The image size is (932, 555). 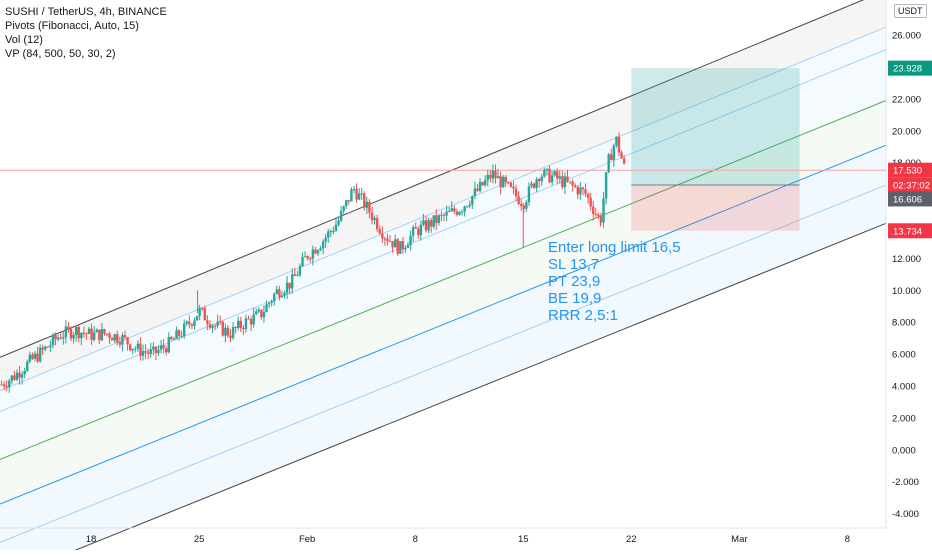 I want to click on price-tag-countdown-bg, so click(x=910, y=185).